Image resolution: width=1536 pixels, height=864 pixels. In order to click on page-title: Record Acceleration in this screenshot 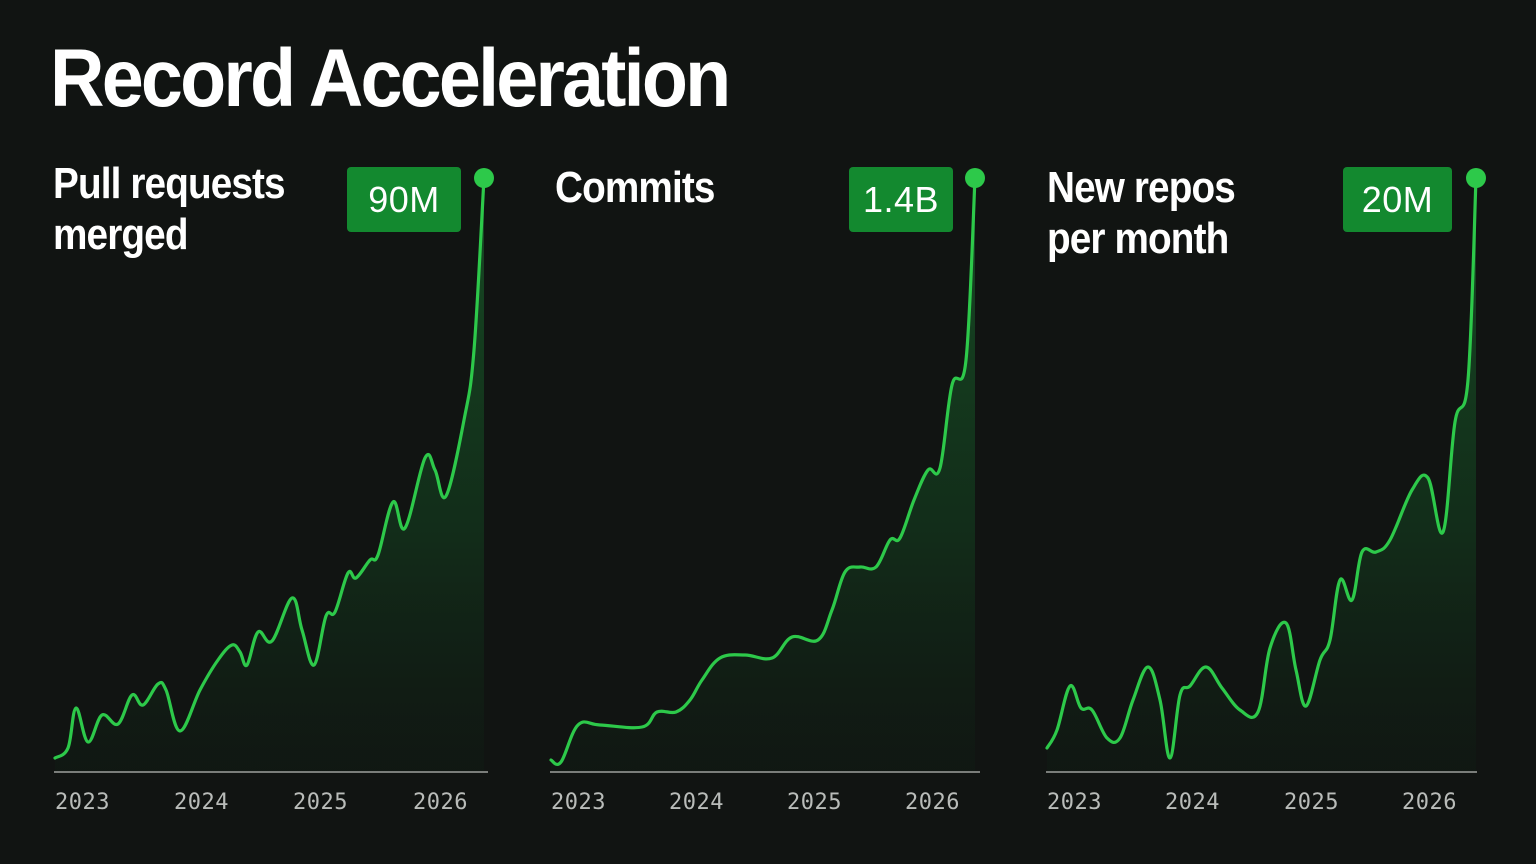, I will do `click(390, 78)`.